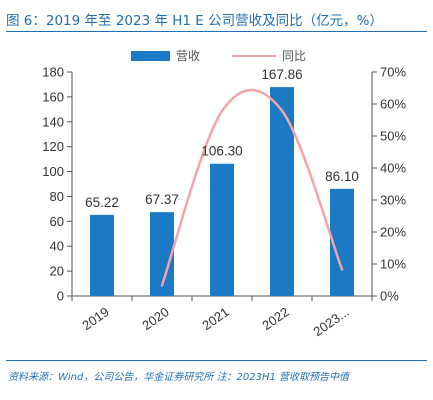  What do you see at coordinates (194, 21) in the screenshot?
I see `chart-title: 图 6：2019 年至 2023 年 H1 E 公司营收及同比（亿元，%）` at bounding box center [194, 21].